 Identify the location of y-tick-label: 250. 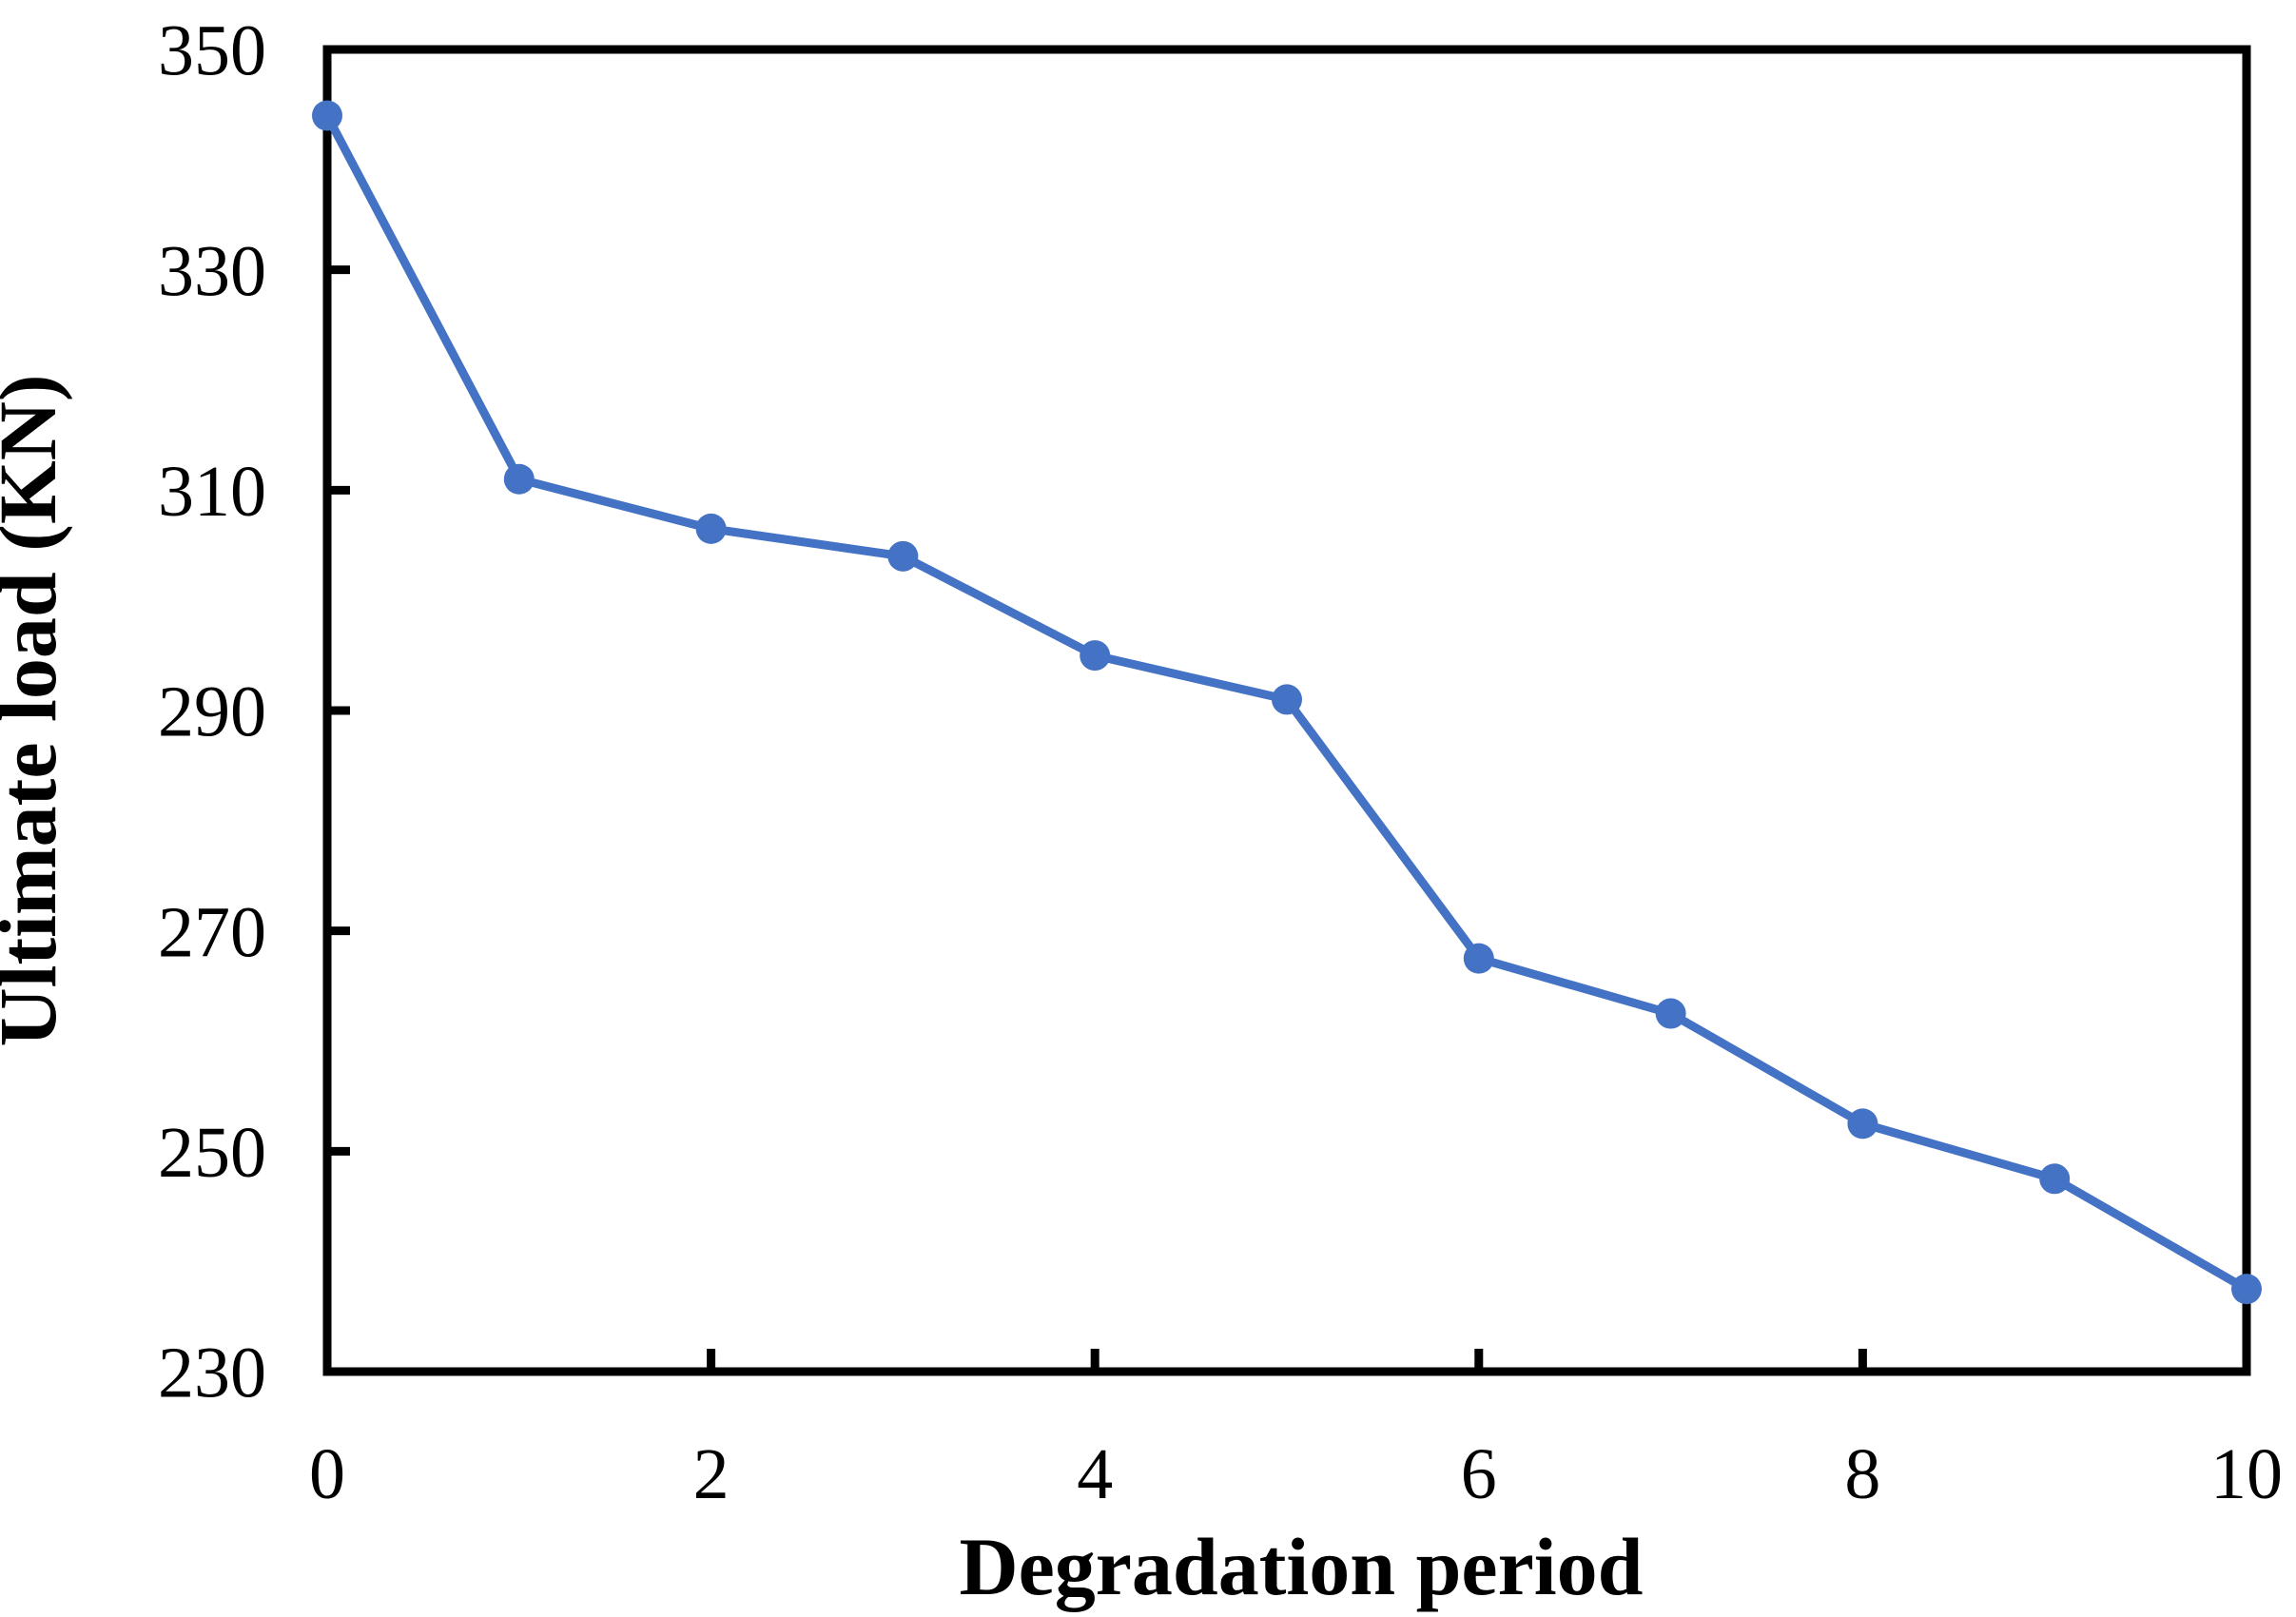
(212, 1153).